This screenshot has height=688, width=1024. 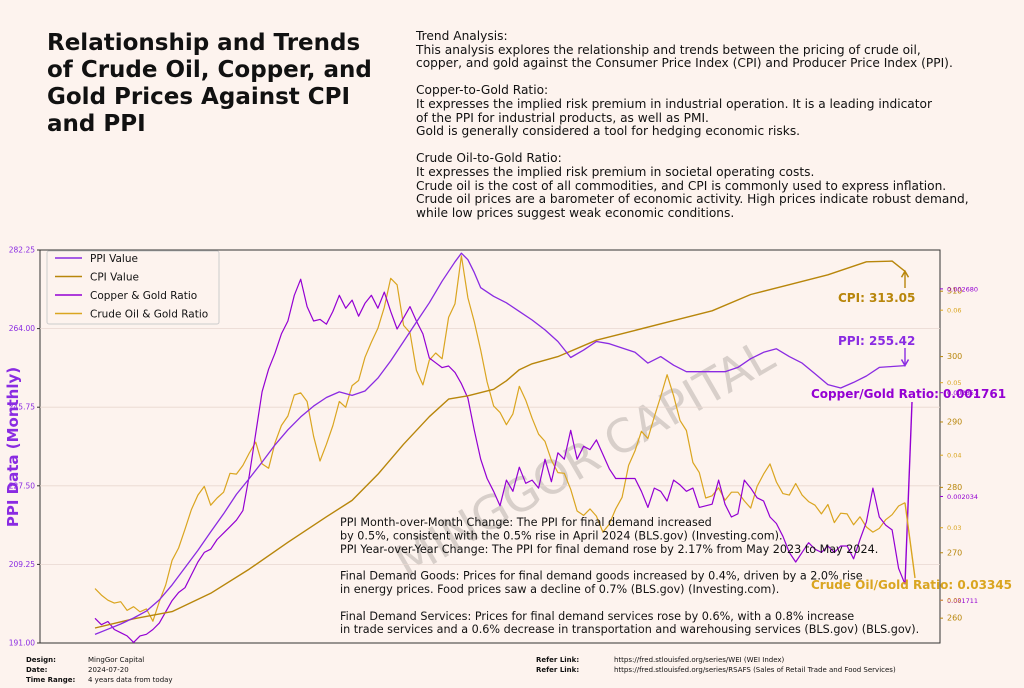 What do you see at coordinates (954, 487) in the screenshot?
I see `cpi-tick-label: 280` at bounding box center [954, 487].